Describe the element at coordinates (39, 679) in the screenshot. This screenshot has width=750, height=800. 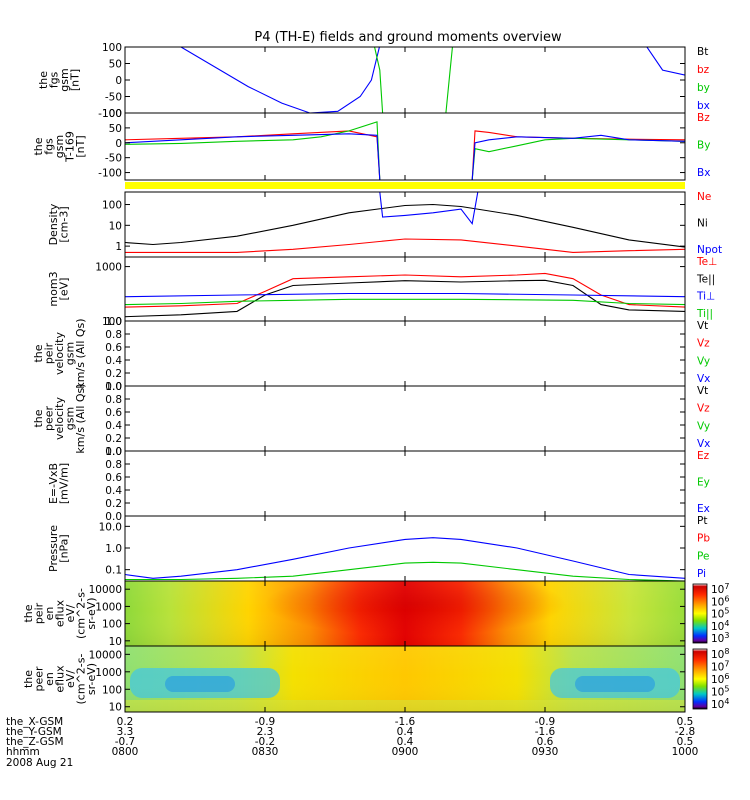
I see `ylabel-line: peer` at that location.